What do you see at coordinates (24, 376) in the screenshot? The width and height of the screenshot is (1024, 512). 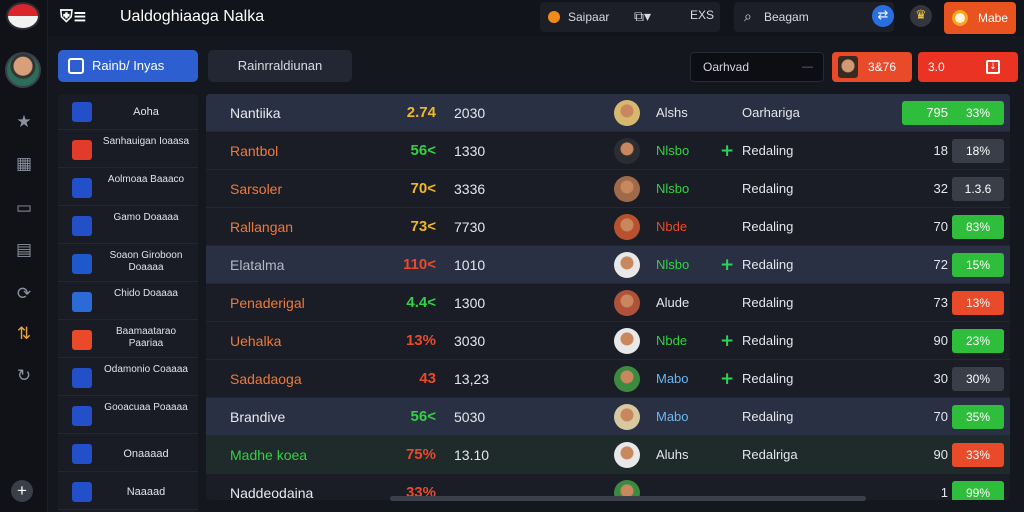 I see `link-icon: ↻` at bounding box center [24, 376].